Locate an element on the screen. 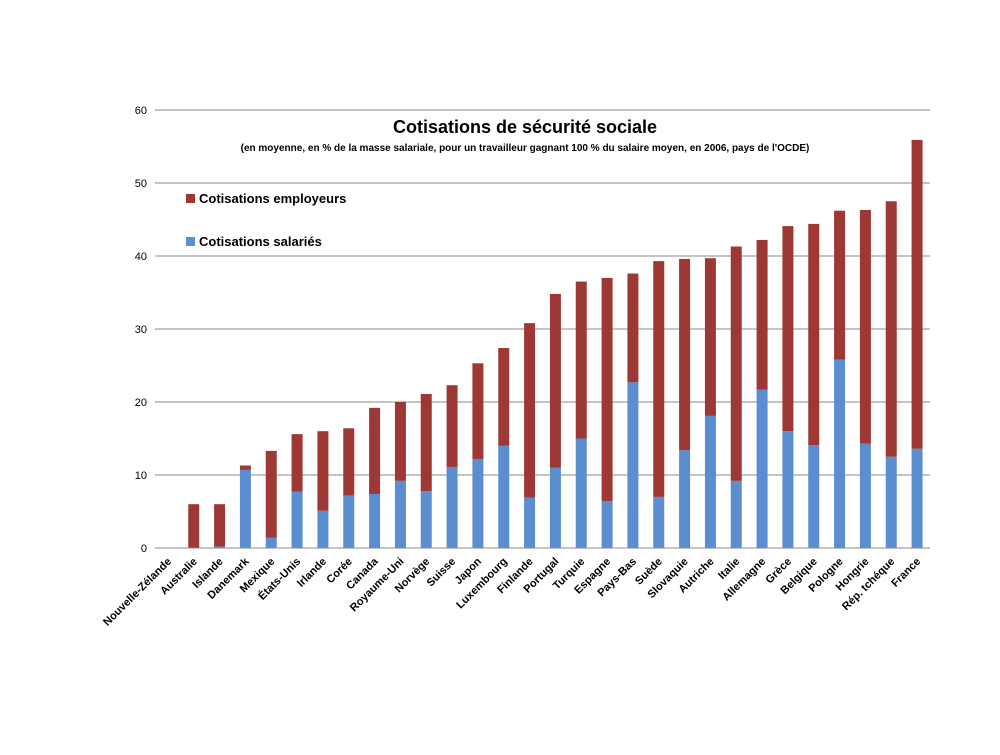 The height and width of the screenshot is (755, 1000). x-tick-label: Suisse is located at coordinates (442, 573).